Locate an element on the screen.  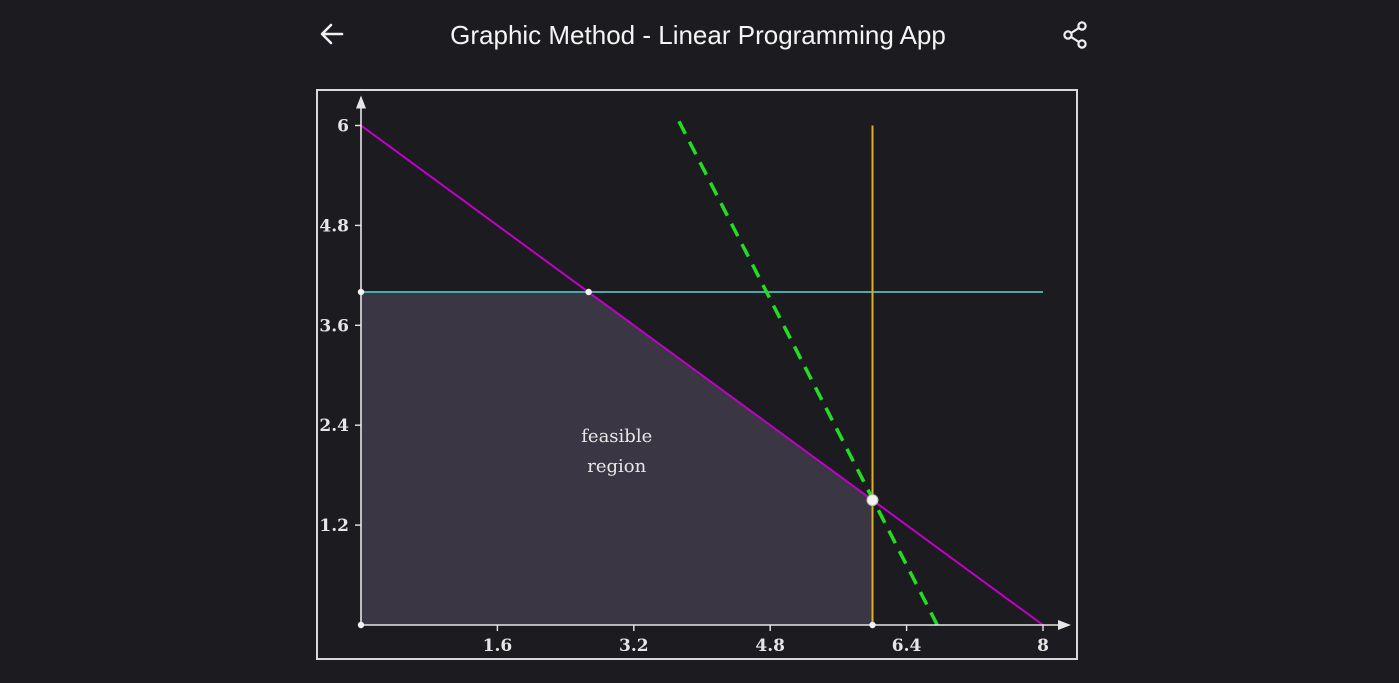
share-icon is located at coordinates (1075, 35).